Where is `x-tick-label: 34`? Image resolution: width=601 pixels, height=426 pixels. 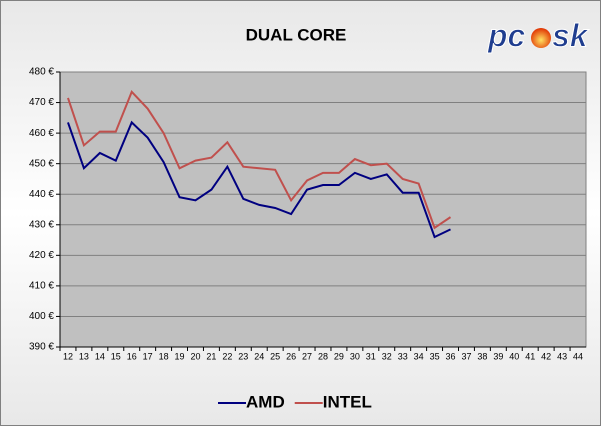
x-tick-label: 34 is located at coordinates (419, 356).